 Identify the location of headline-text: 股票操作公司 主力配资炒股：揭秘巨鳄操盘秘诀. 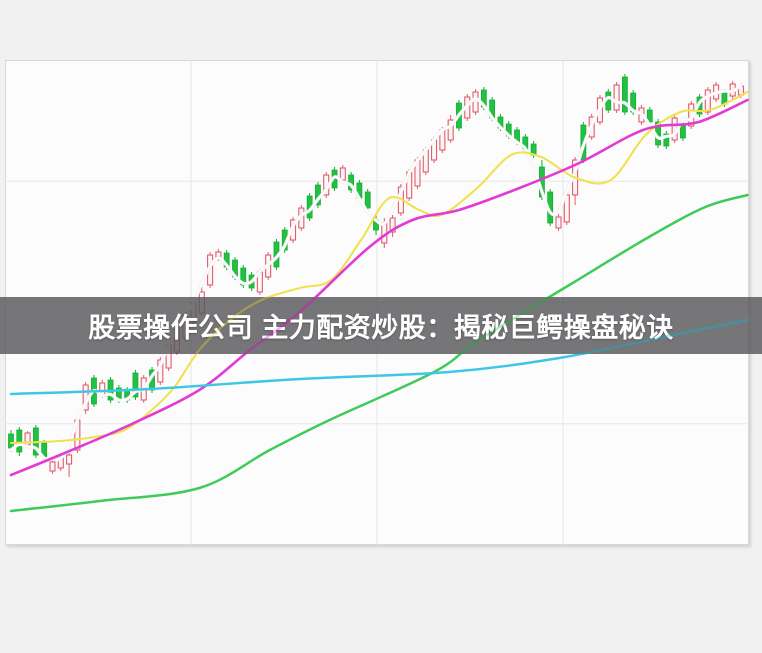
(381, 328).